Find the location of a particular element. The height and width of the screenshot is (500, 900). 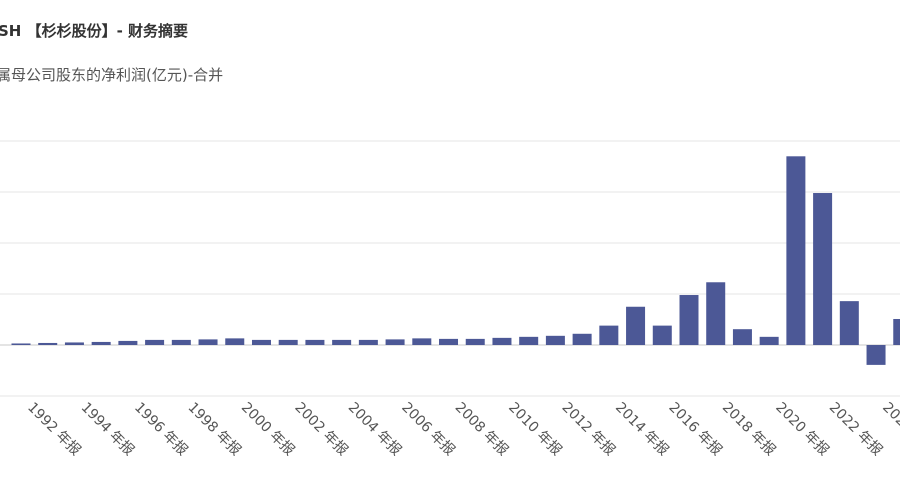

chart-subtitle: 属母公司股东的净利润(亿元)-合并 is located at coordinates (112, 75).